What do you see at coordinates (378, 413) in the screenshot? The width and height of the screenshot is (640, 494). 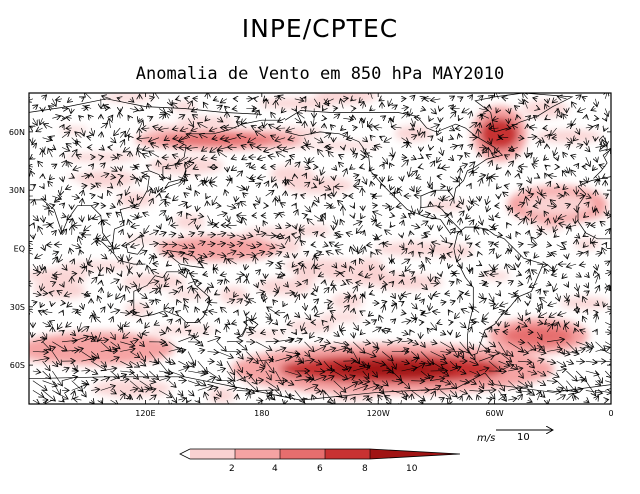 I see `lon-label: 120W` at bounding box center [378, 413].